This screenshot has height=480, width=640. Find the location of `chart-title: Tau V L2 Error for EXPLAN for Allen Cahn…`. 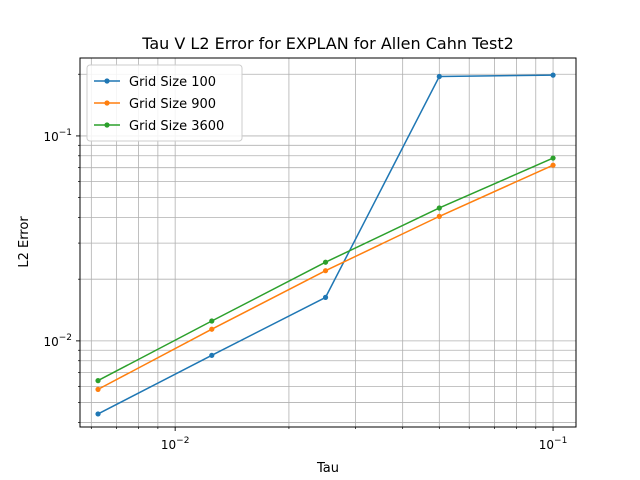

chart-title: Tau V L2 Error for EXPLAN for Allen Cahn… is located at coordinates (327, 43).